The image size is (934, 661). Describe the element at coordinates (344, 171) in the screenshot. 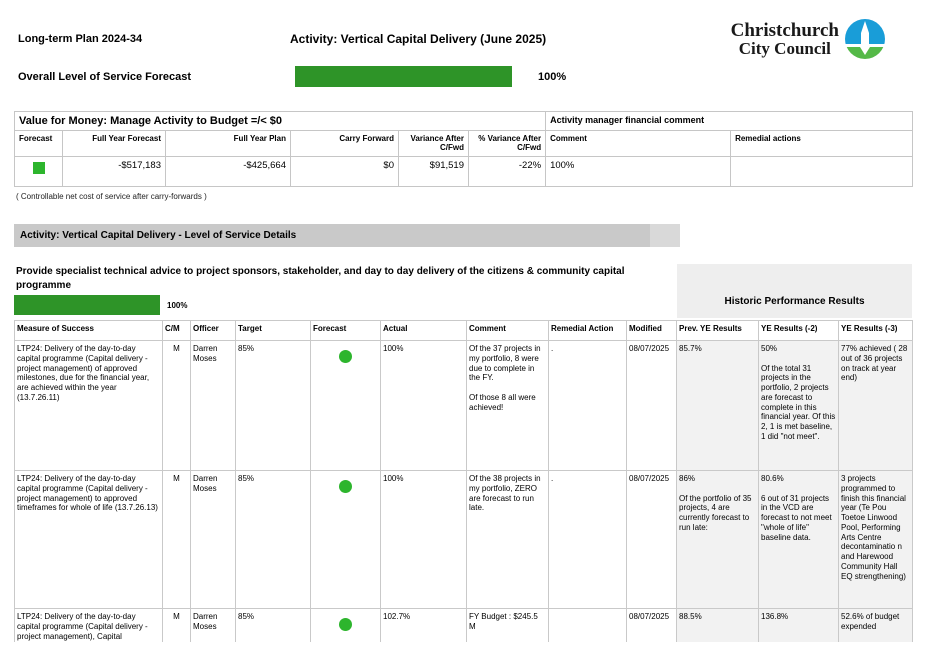

I see `vfm-carry-forward-value: $0` at that location.